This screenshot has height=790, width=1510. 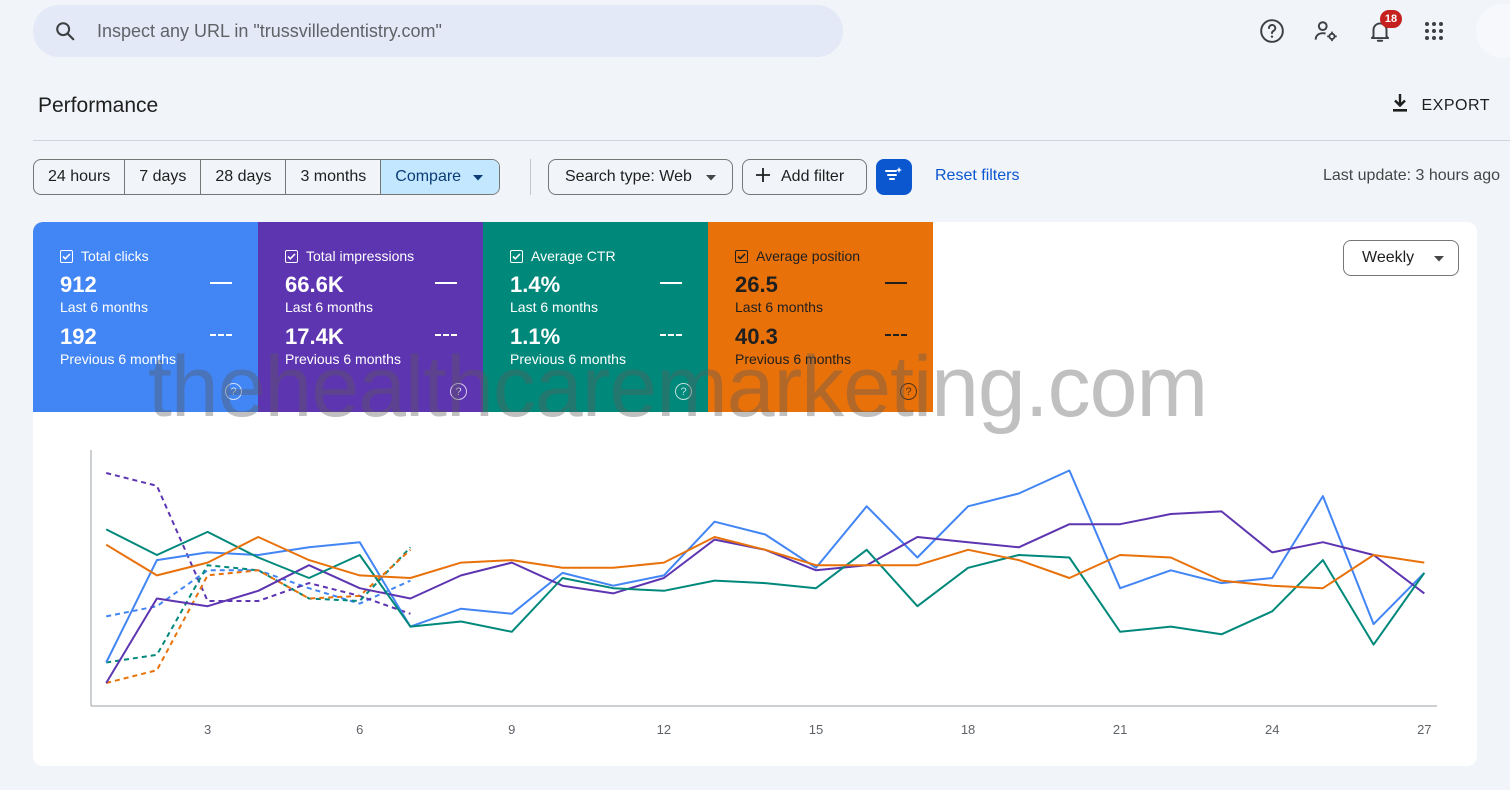 What do you see at coordinates (756, 336) in the screenshot?
I see `metric-previous-value: 40.3` at bounding box center [756, 336].